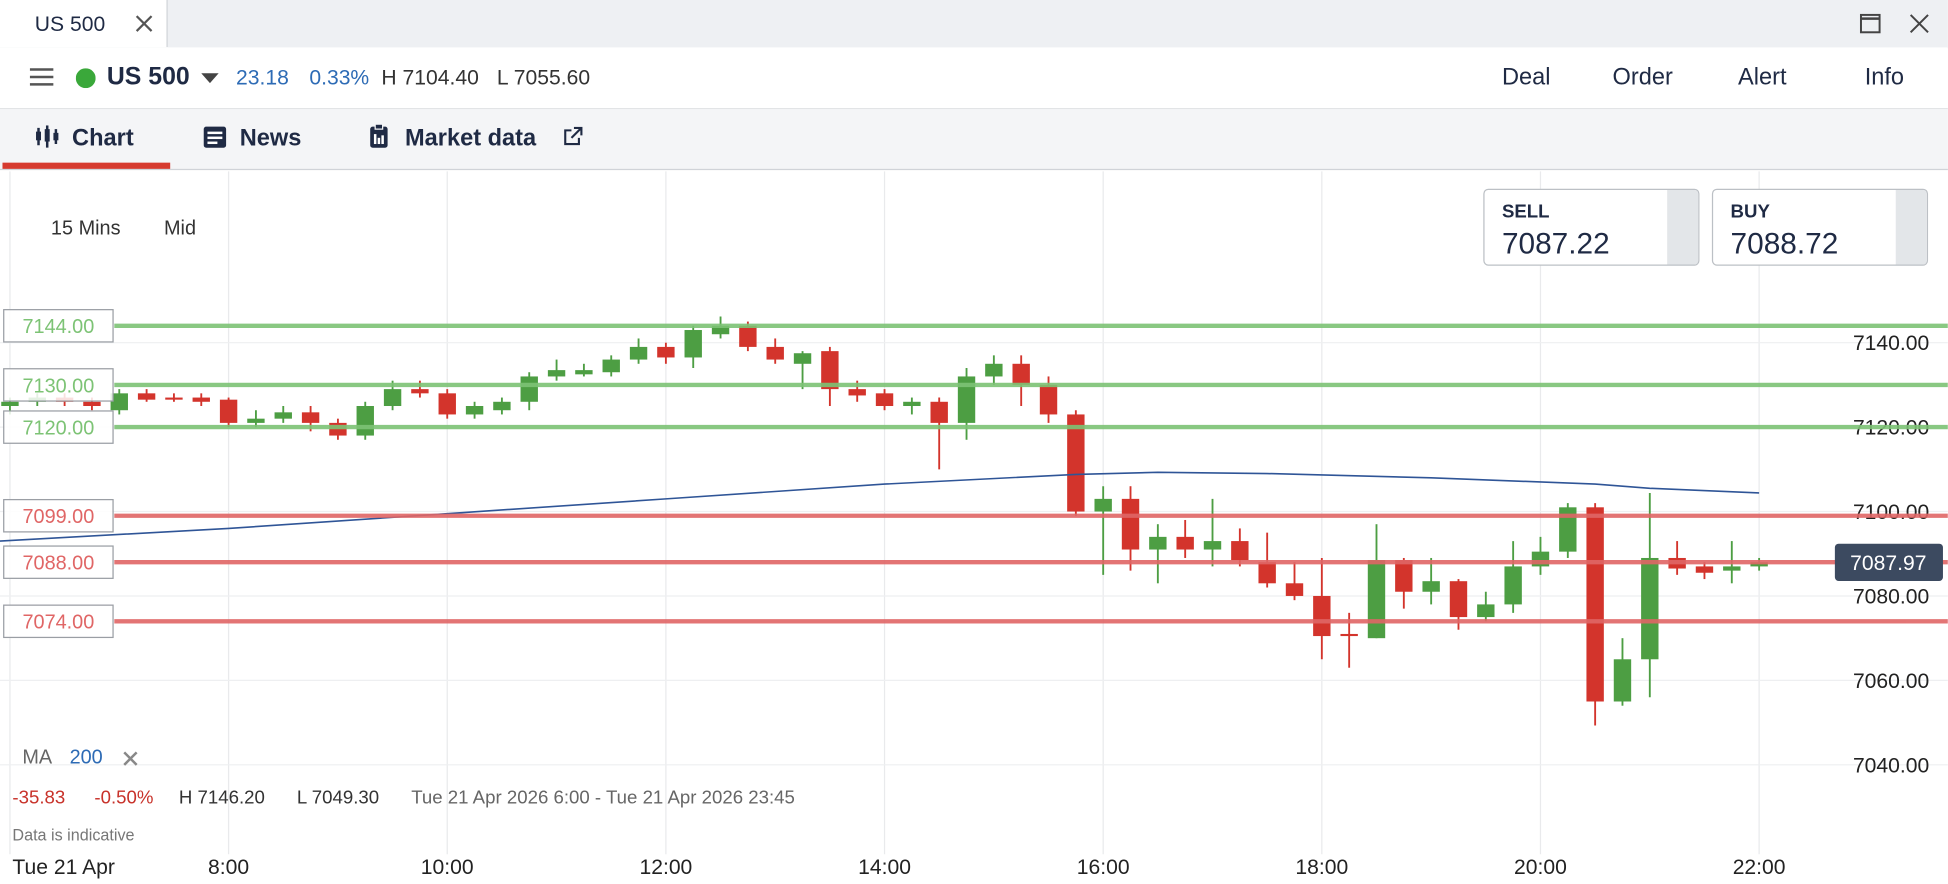  What do you see at coordinates (58, 386) in the screenshot?
I see `price-level-label: 7130.00` at bounding box center [58, 386].